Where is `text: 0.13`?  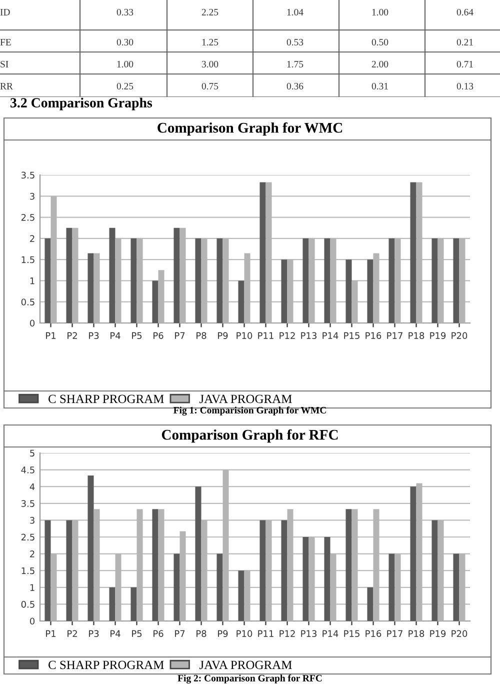
text: 0.13 is located at coordinates (465, 86).